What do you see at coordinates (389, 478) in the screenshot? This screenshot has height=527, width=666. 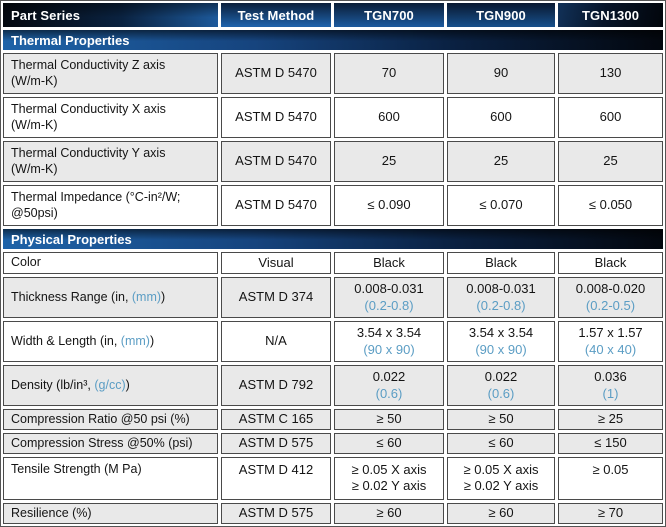 I see `value-tgn700-tensile-strength: ≥ 0.05 X axis ≥ 0.02 Y axis` at bounding box center [389, 478].